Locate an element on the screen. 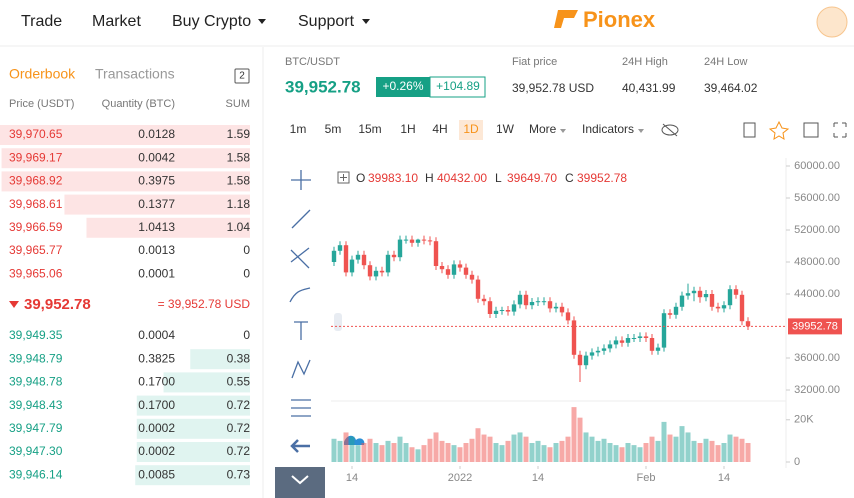  y-tick-label: 44000.00 is located at coordinates (817, 294).